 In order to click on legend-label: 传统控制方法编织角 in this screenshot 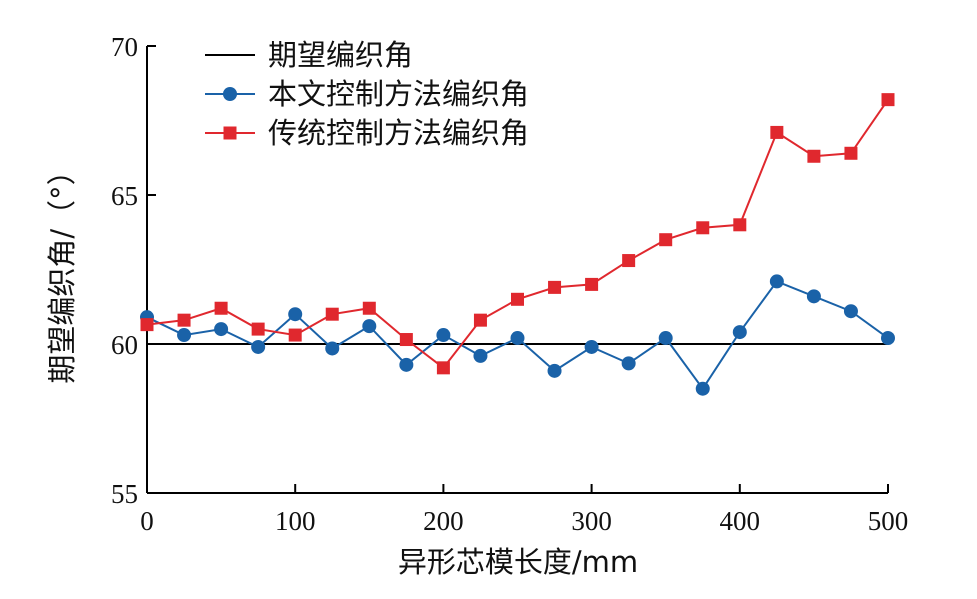, I will do `click(398, 133)`.